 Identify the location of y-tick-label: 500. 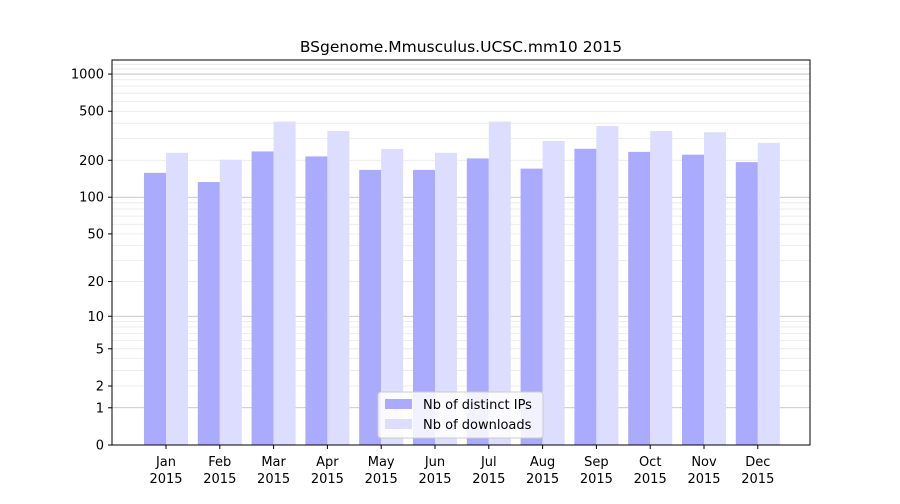
(91, 112).